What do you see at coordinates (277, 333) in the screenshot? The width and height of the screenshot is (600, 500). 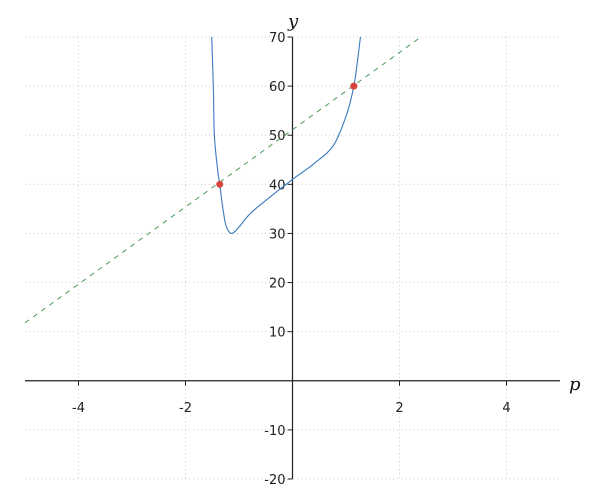 I see `y-tick-label: 10` at bounding box center [277, 333].